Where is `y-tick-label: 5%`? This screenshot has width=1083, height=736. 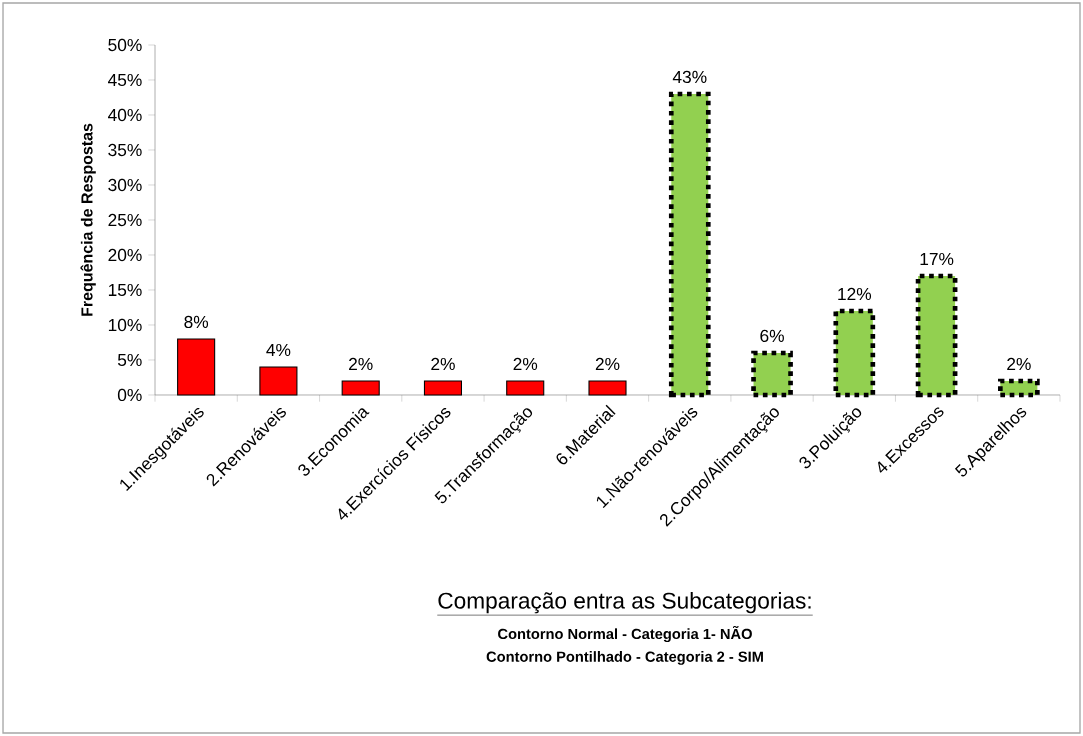 y-tick-label: 5% is located at coordinates (129, 360).